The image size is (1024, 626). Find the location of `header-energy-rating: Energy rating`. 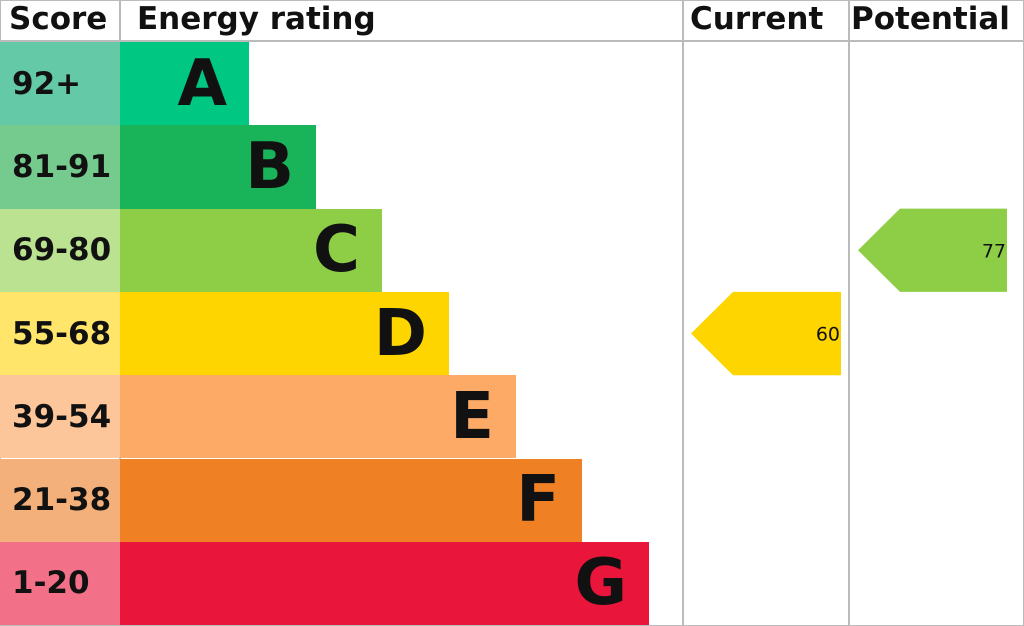

header-energy-rating: Energy rating is located at coordinates (256, 19).